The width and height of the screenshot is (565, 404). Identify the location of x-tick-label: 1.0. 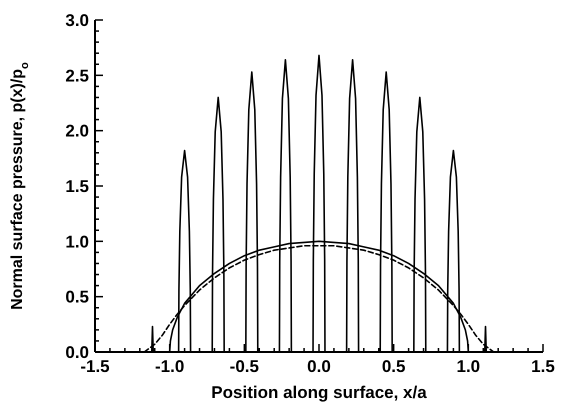
(468, 366).